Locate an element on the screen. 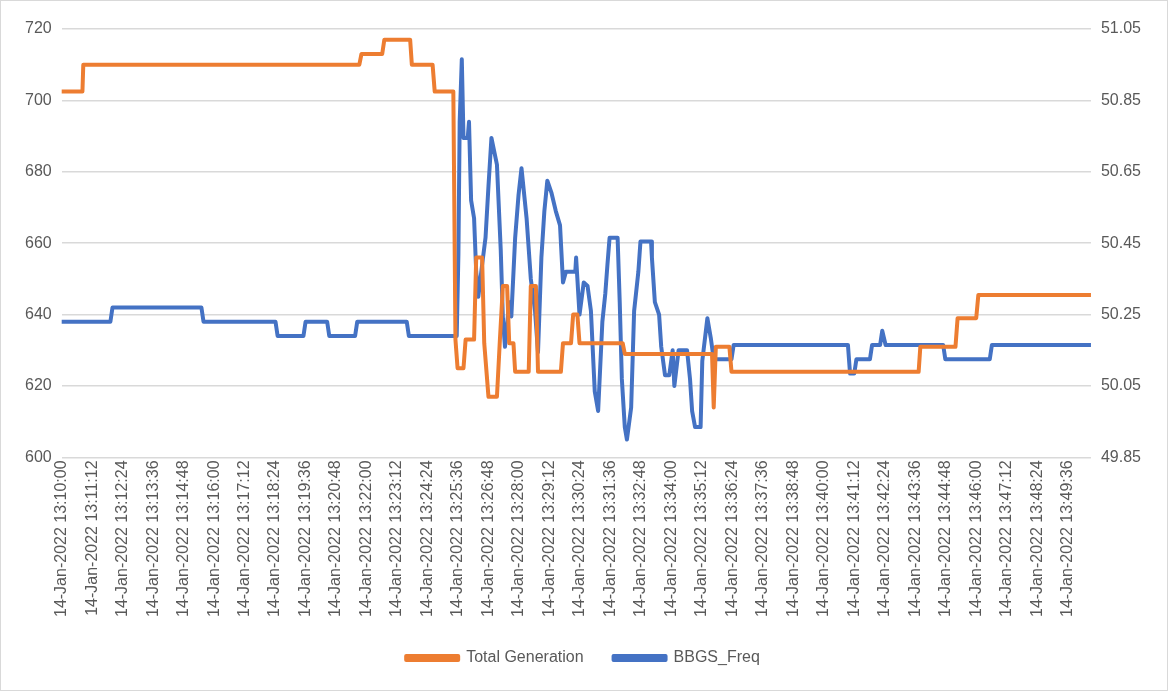 The height and width of the screenshot is (691, 1168). x-tick-label: 14-Jan-2022 13:12:24 is located at coordinates (122, 539).